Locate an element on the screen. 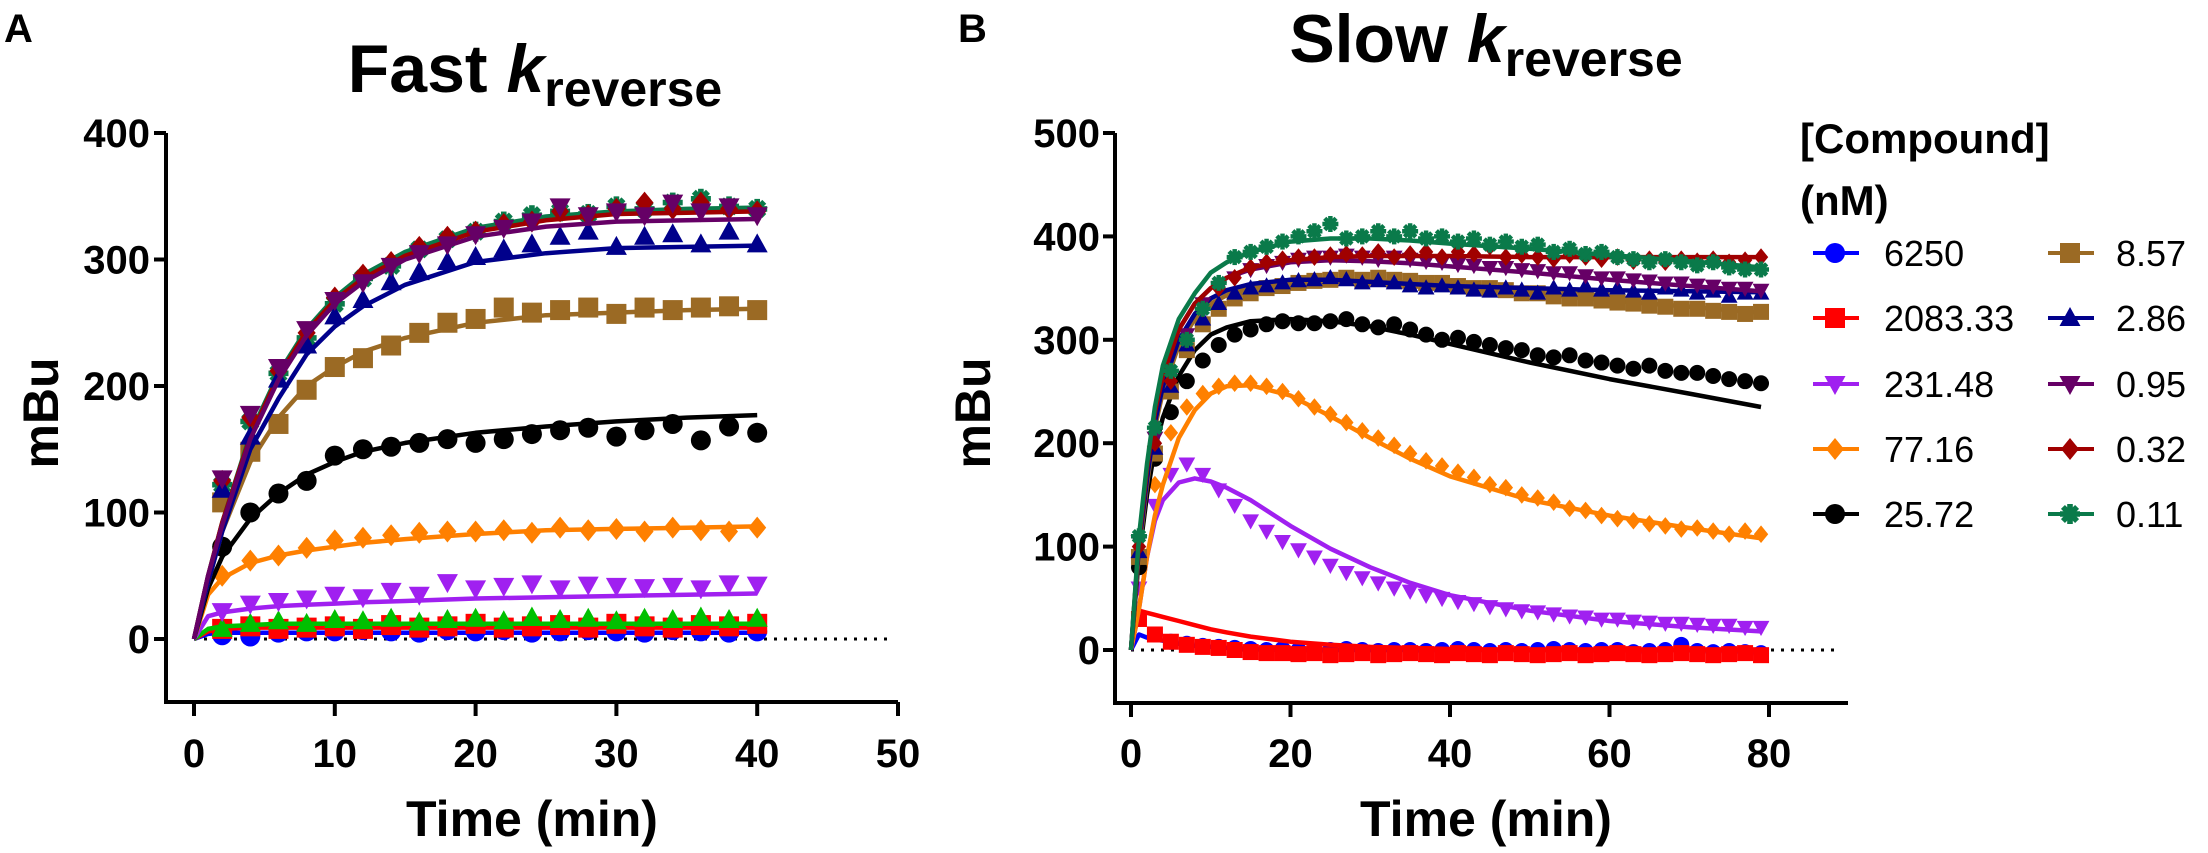 This screenshot has height=853, width=2208. legend-label: 2.86 is located at coordinates (2151, 318).